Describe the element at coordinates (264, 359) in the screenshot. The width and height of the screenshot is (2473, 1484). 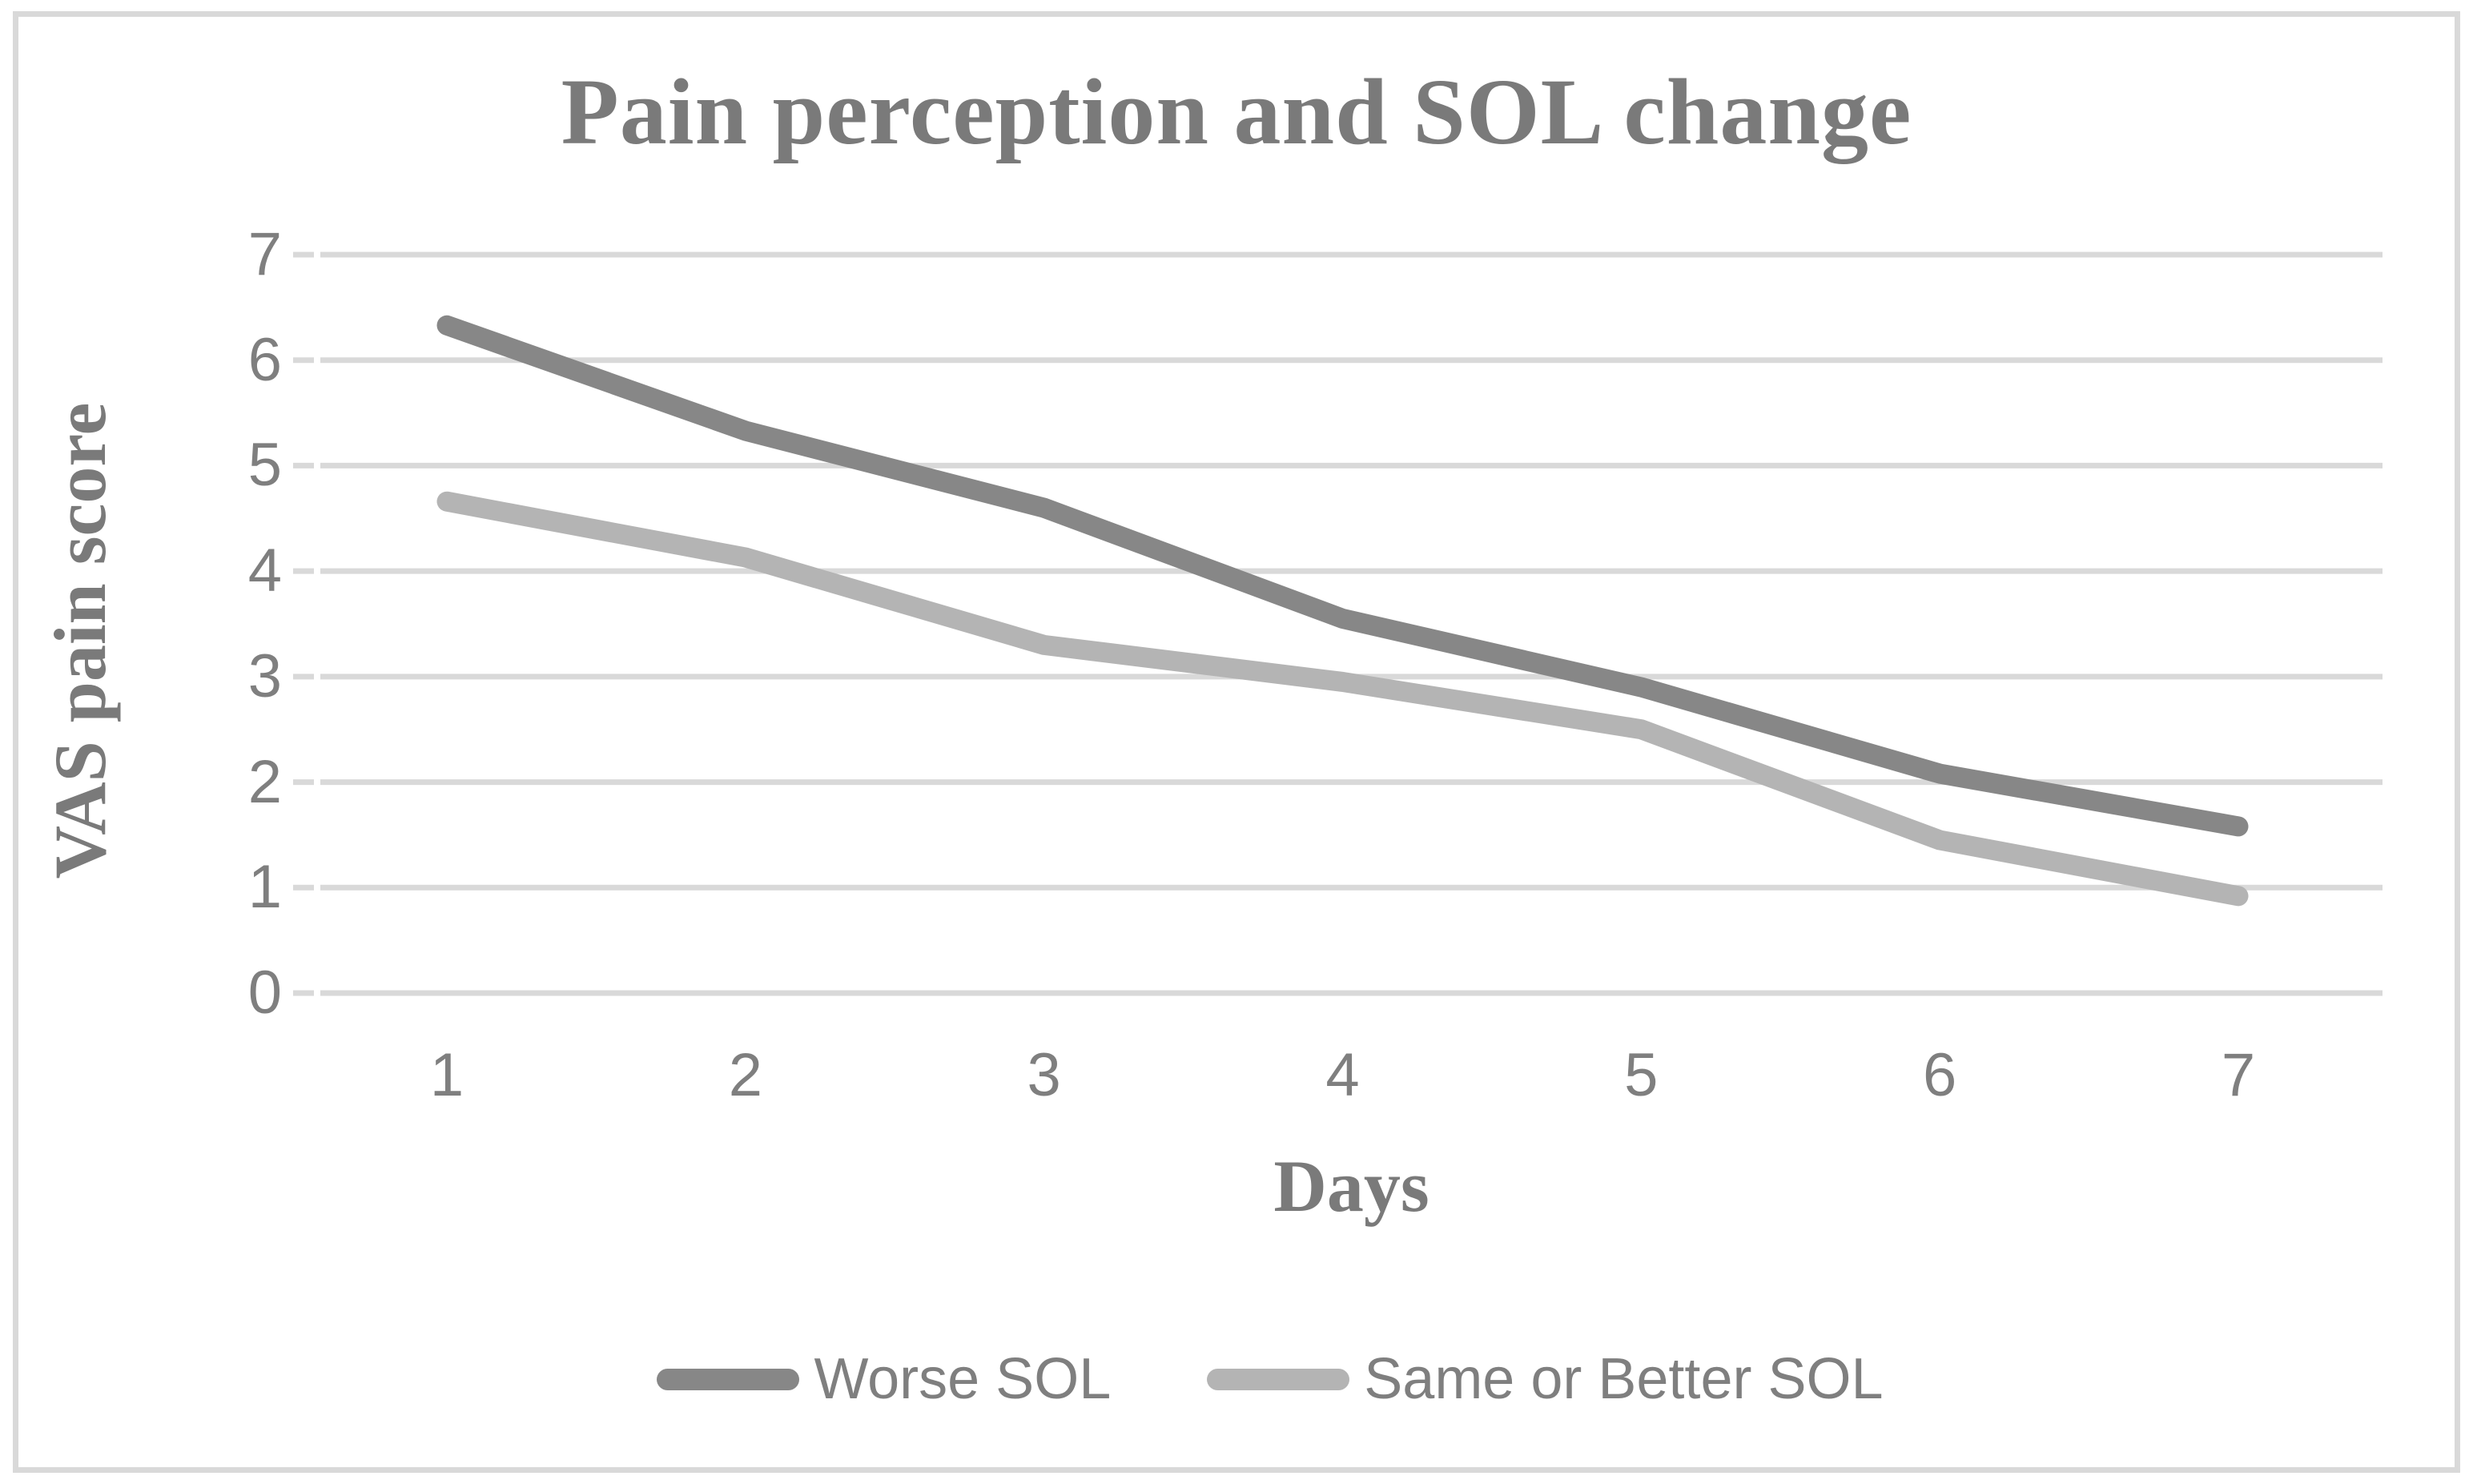
I see `y-tick-label-6: 6` at that location.